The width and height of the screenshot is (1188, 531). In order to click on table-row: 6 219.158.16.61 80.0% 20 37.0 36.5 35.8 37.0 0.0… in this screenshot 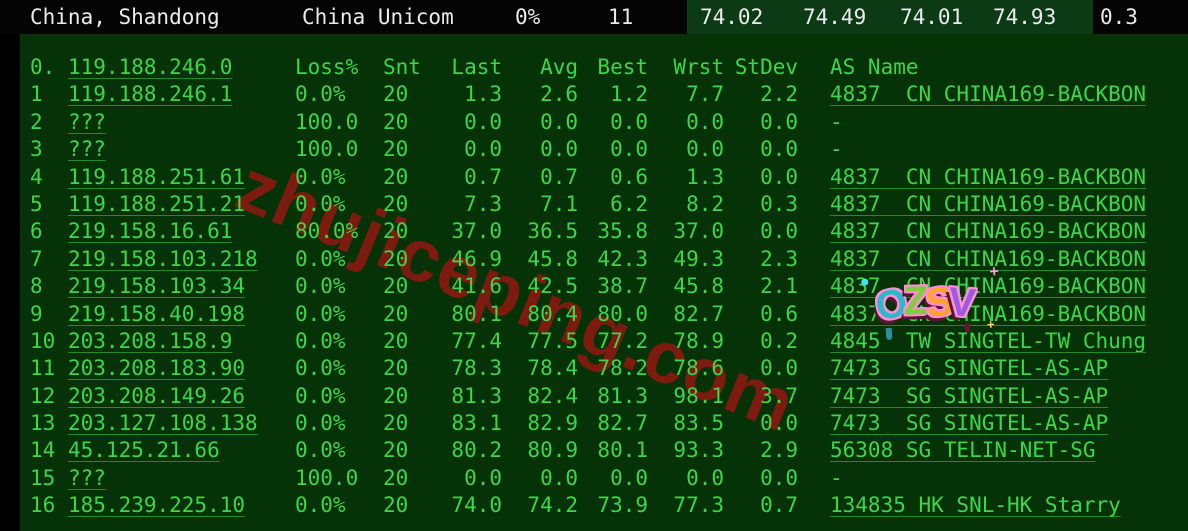, I will do `click(604, 231)`.